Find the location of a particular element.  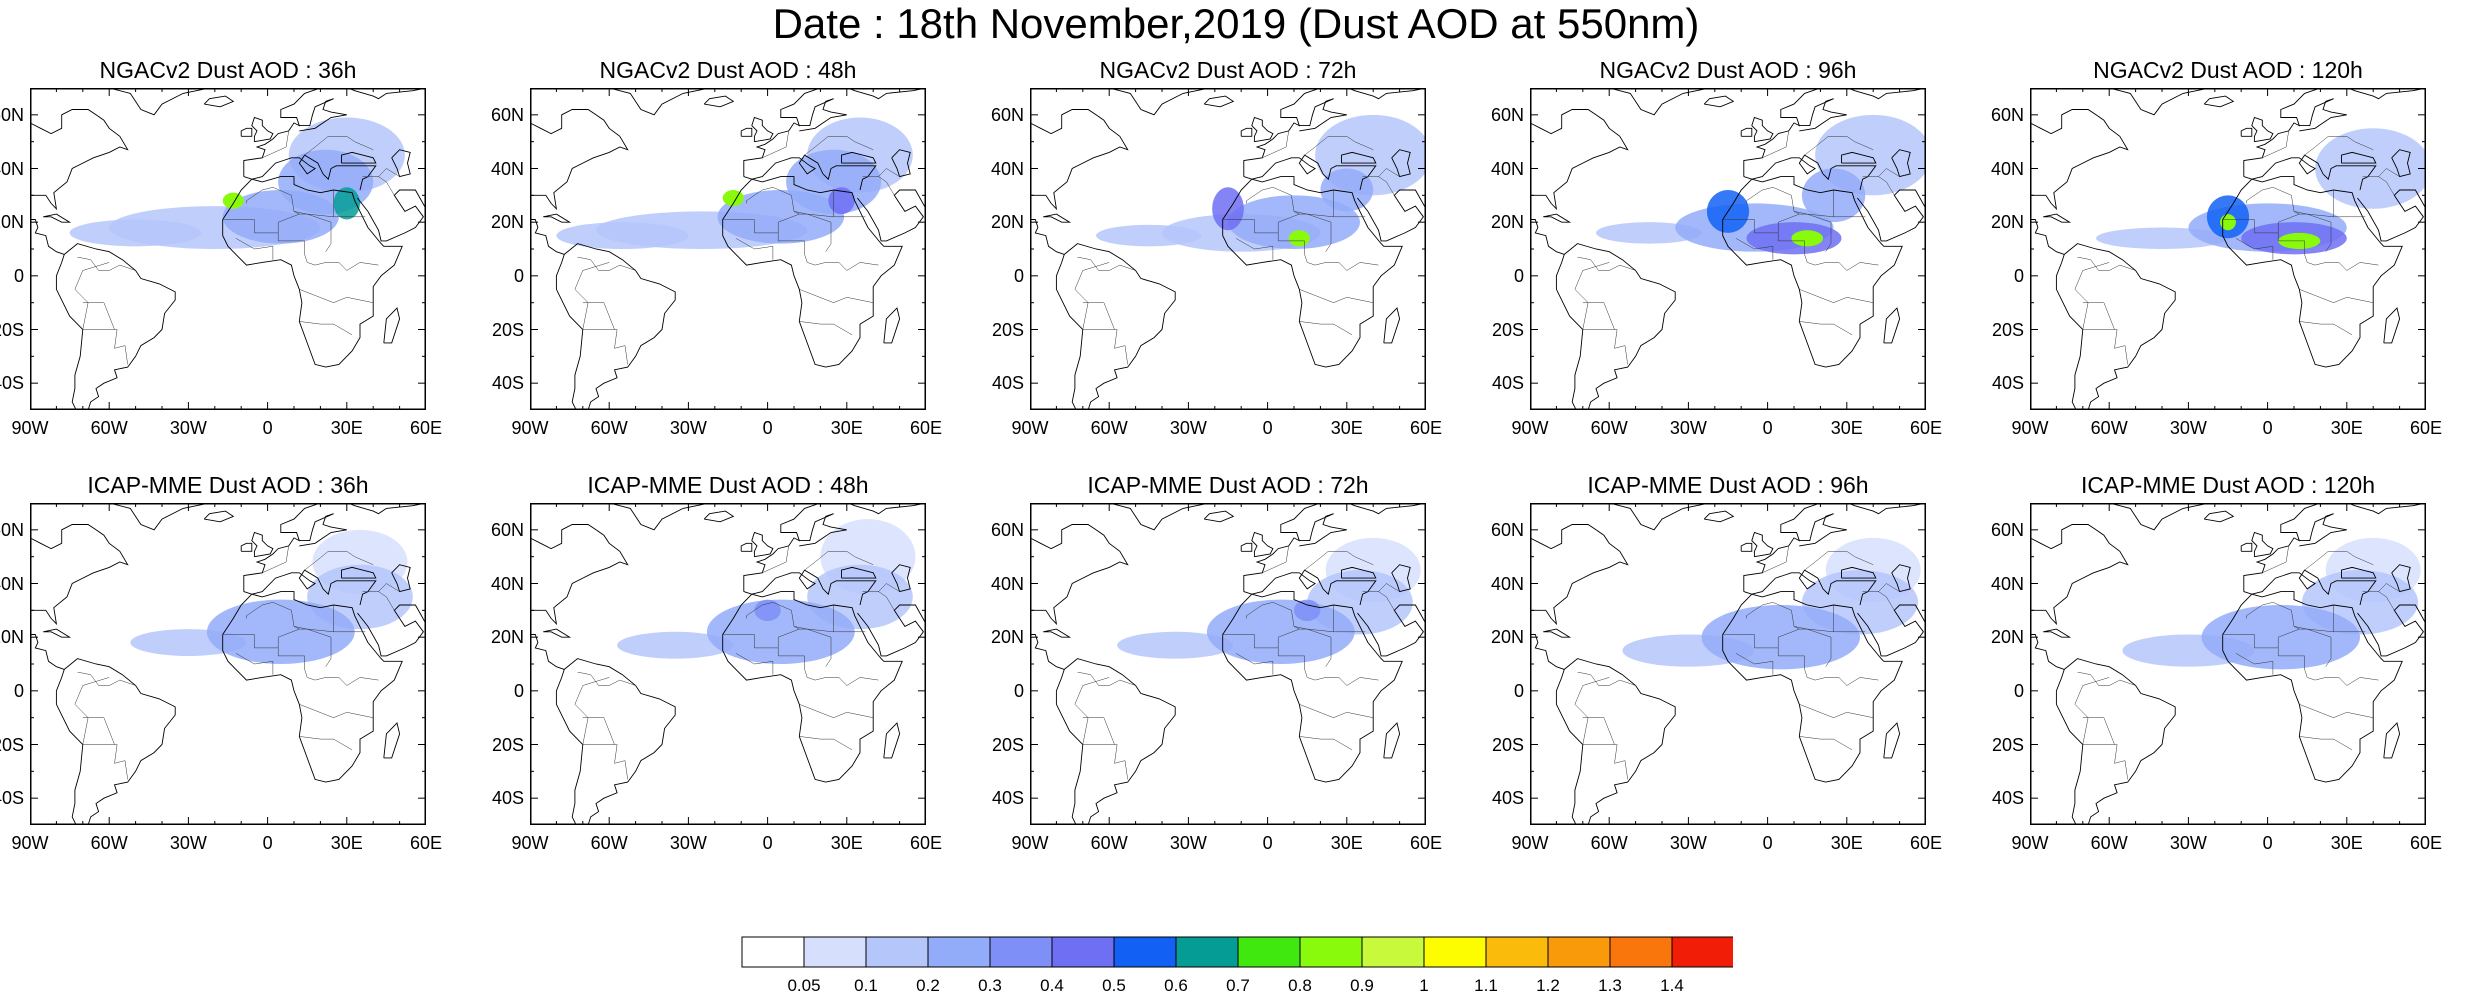

lat-tick-label: 40N is located at coordinates (507, 583).